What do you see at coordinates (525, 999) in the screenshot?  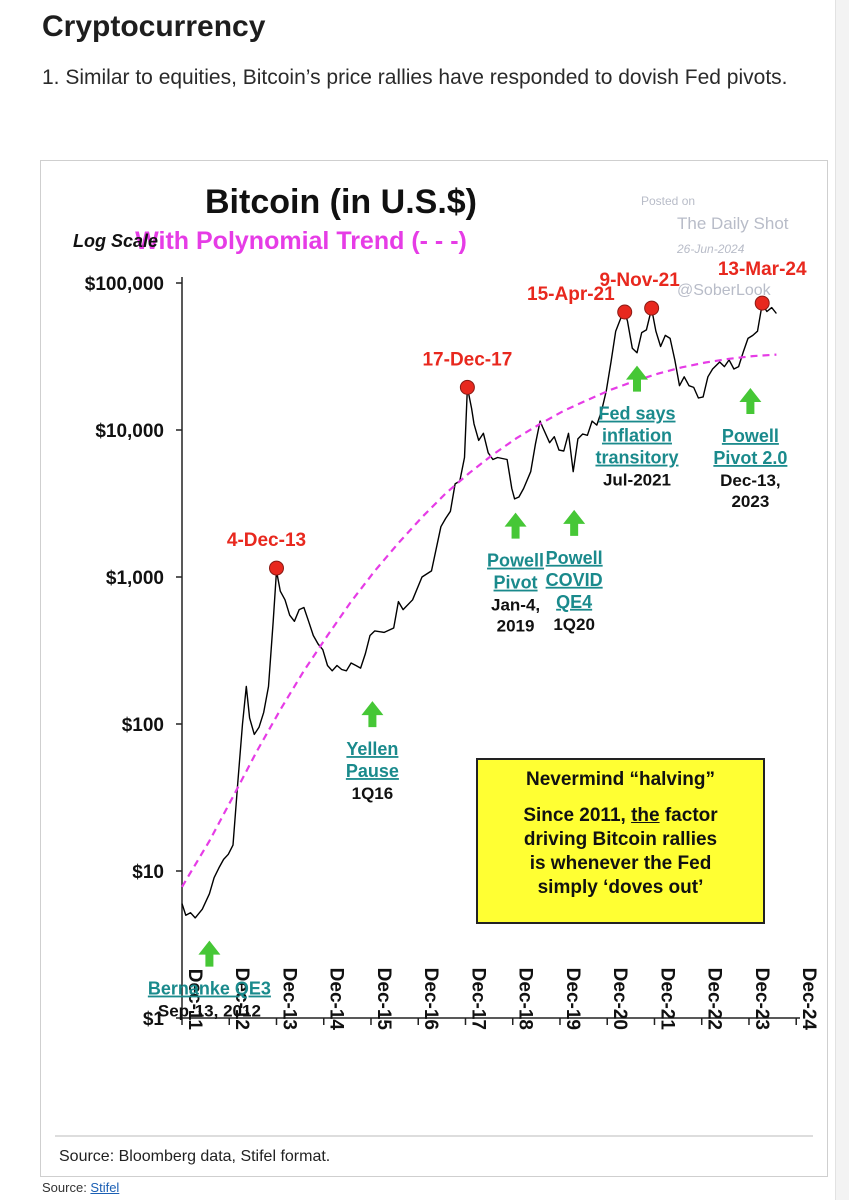 I see `x-tick-label: Dec-18` at bounding box center [525, 999].